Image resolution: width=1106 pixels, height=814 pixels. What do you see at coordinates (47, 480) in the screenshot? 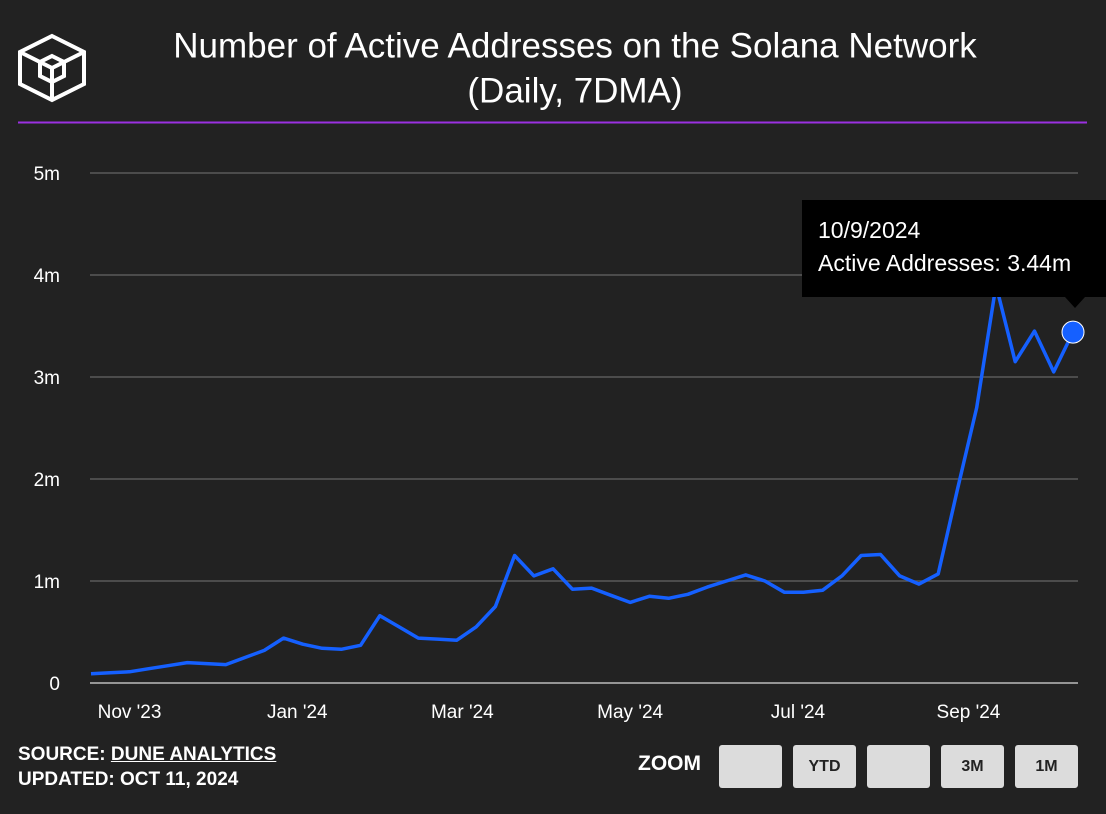
I see `y-tick-label: 2m` at bounding box center [47, 480].